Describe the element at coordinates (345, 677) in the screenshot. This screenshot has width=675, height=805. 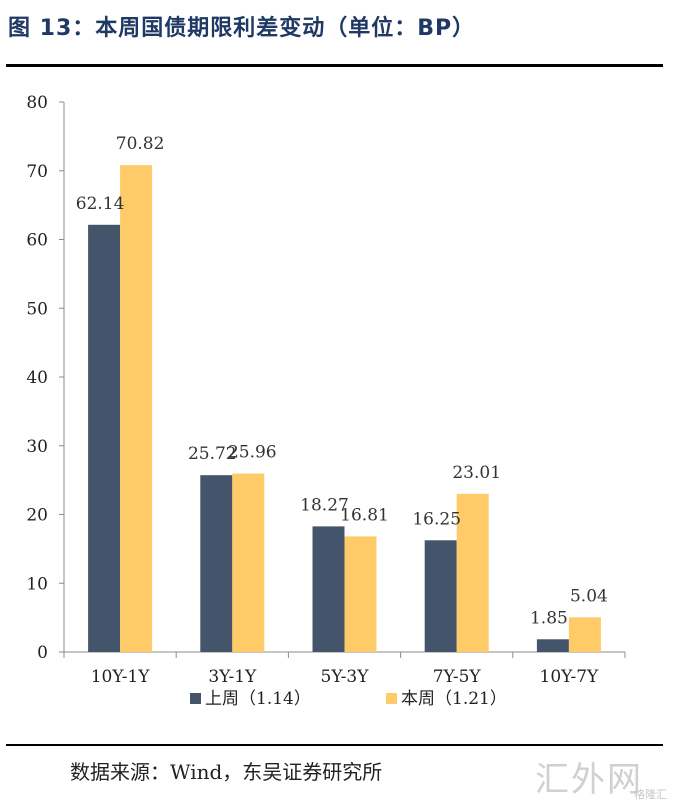
I see `x-tick-label: 5Y-3Y` at that location.